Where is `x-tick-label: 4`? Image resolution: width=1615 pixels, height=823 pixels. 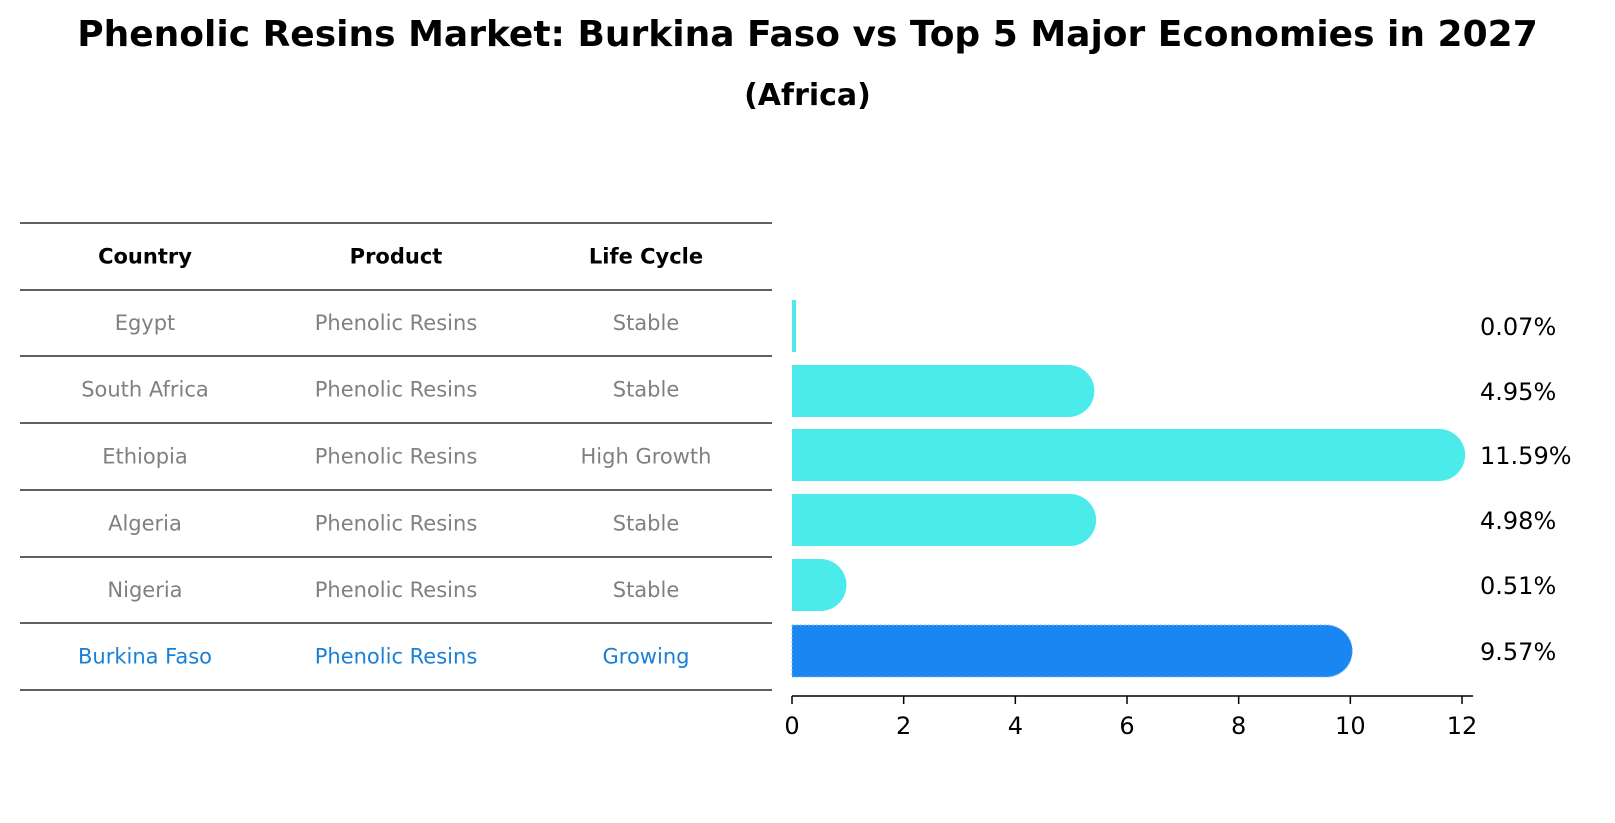
x-tick-label: 4 is located at coordinates (1015, 726).